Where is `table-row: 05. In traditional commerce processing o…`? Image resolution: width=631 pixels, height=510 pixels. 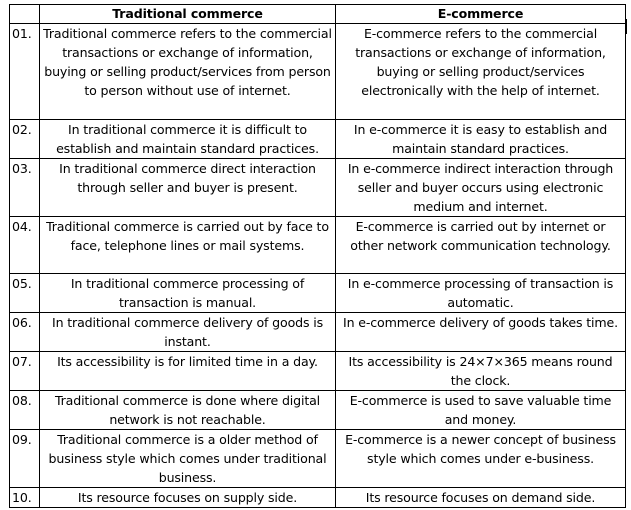
table-row: 05. In traditional commerce processing o… is located at coordinates (317, 293).